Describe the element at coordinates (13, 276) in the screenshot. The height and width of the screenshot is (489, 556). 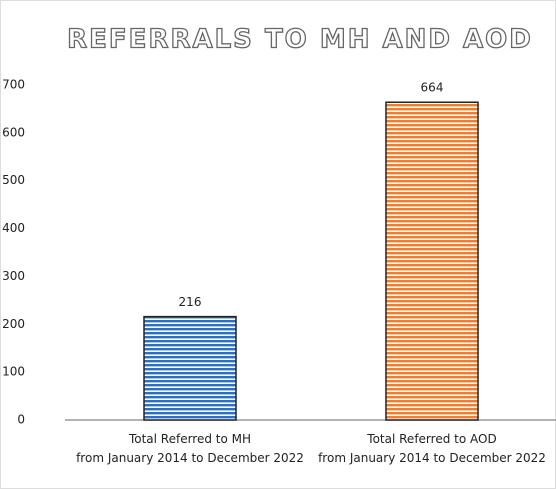
I see `y-tick-label: 300` at that location.